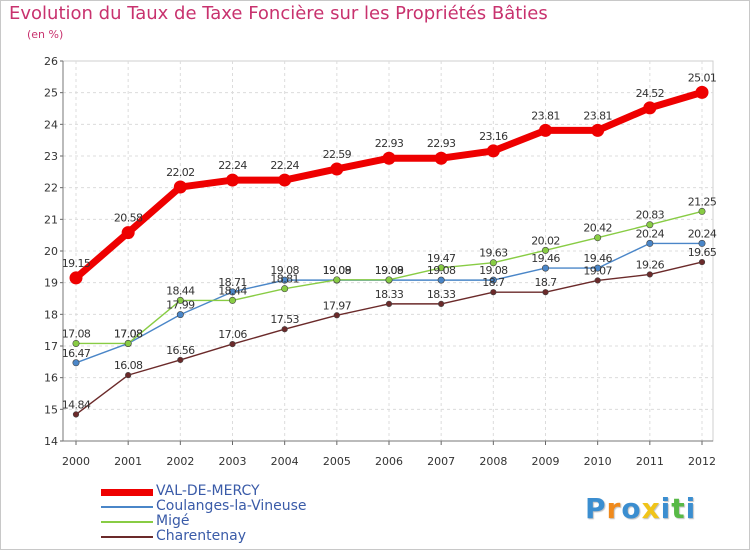 The height and width of the screenshot is (550, 750). I want to click on data-label-mige: 20.02, so click(545, 240).